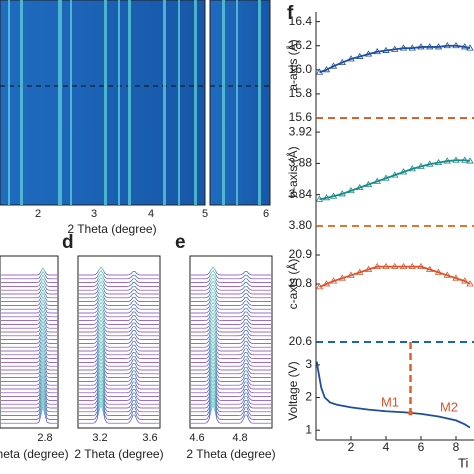 The image size is (474, 474). Describe the element at coordinates (301, 194) in the screenshot. I see `y-tick-label: 3.84` at that location.